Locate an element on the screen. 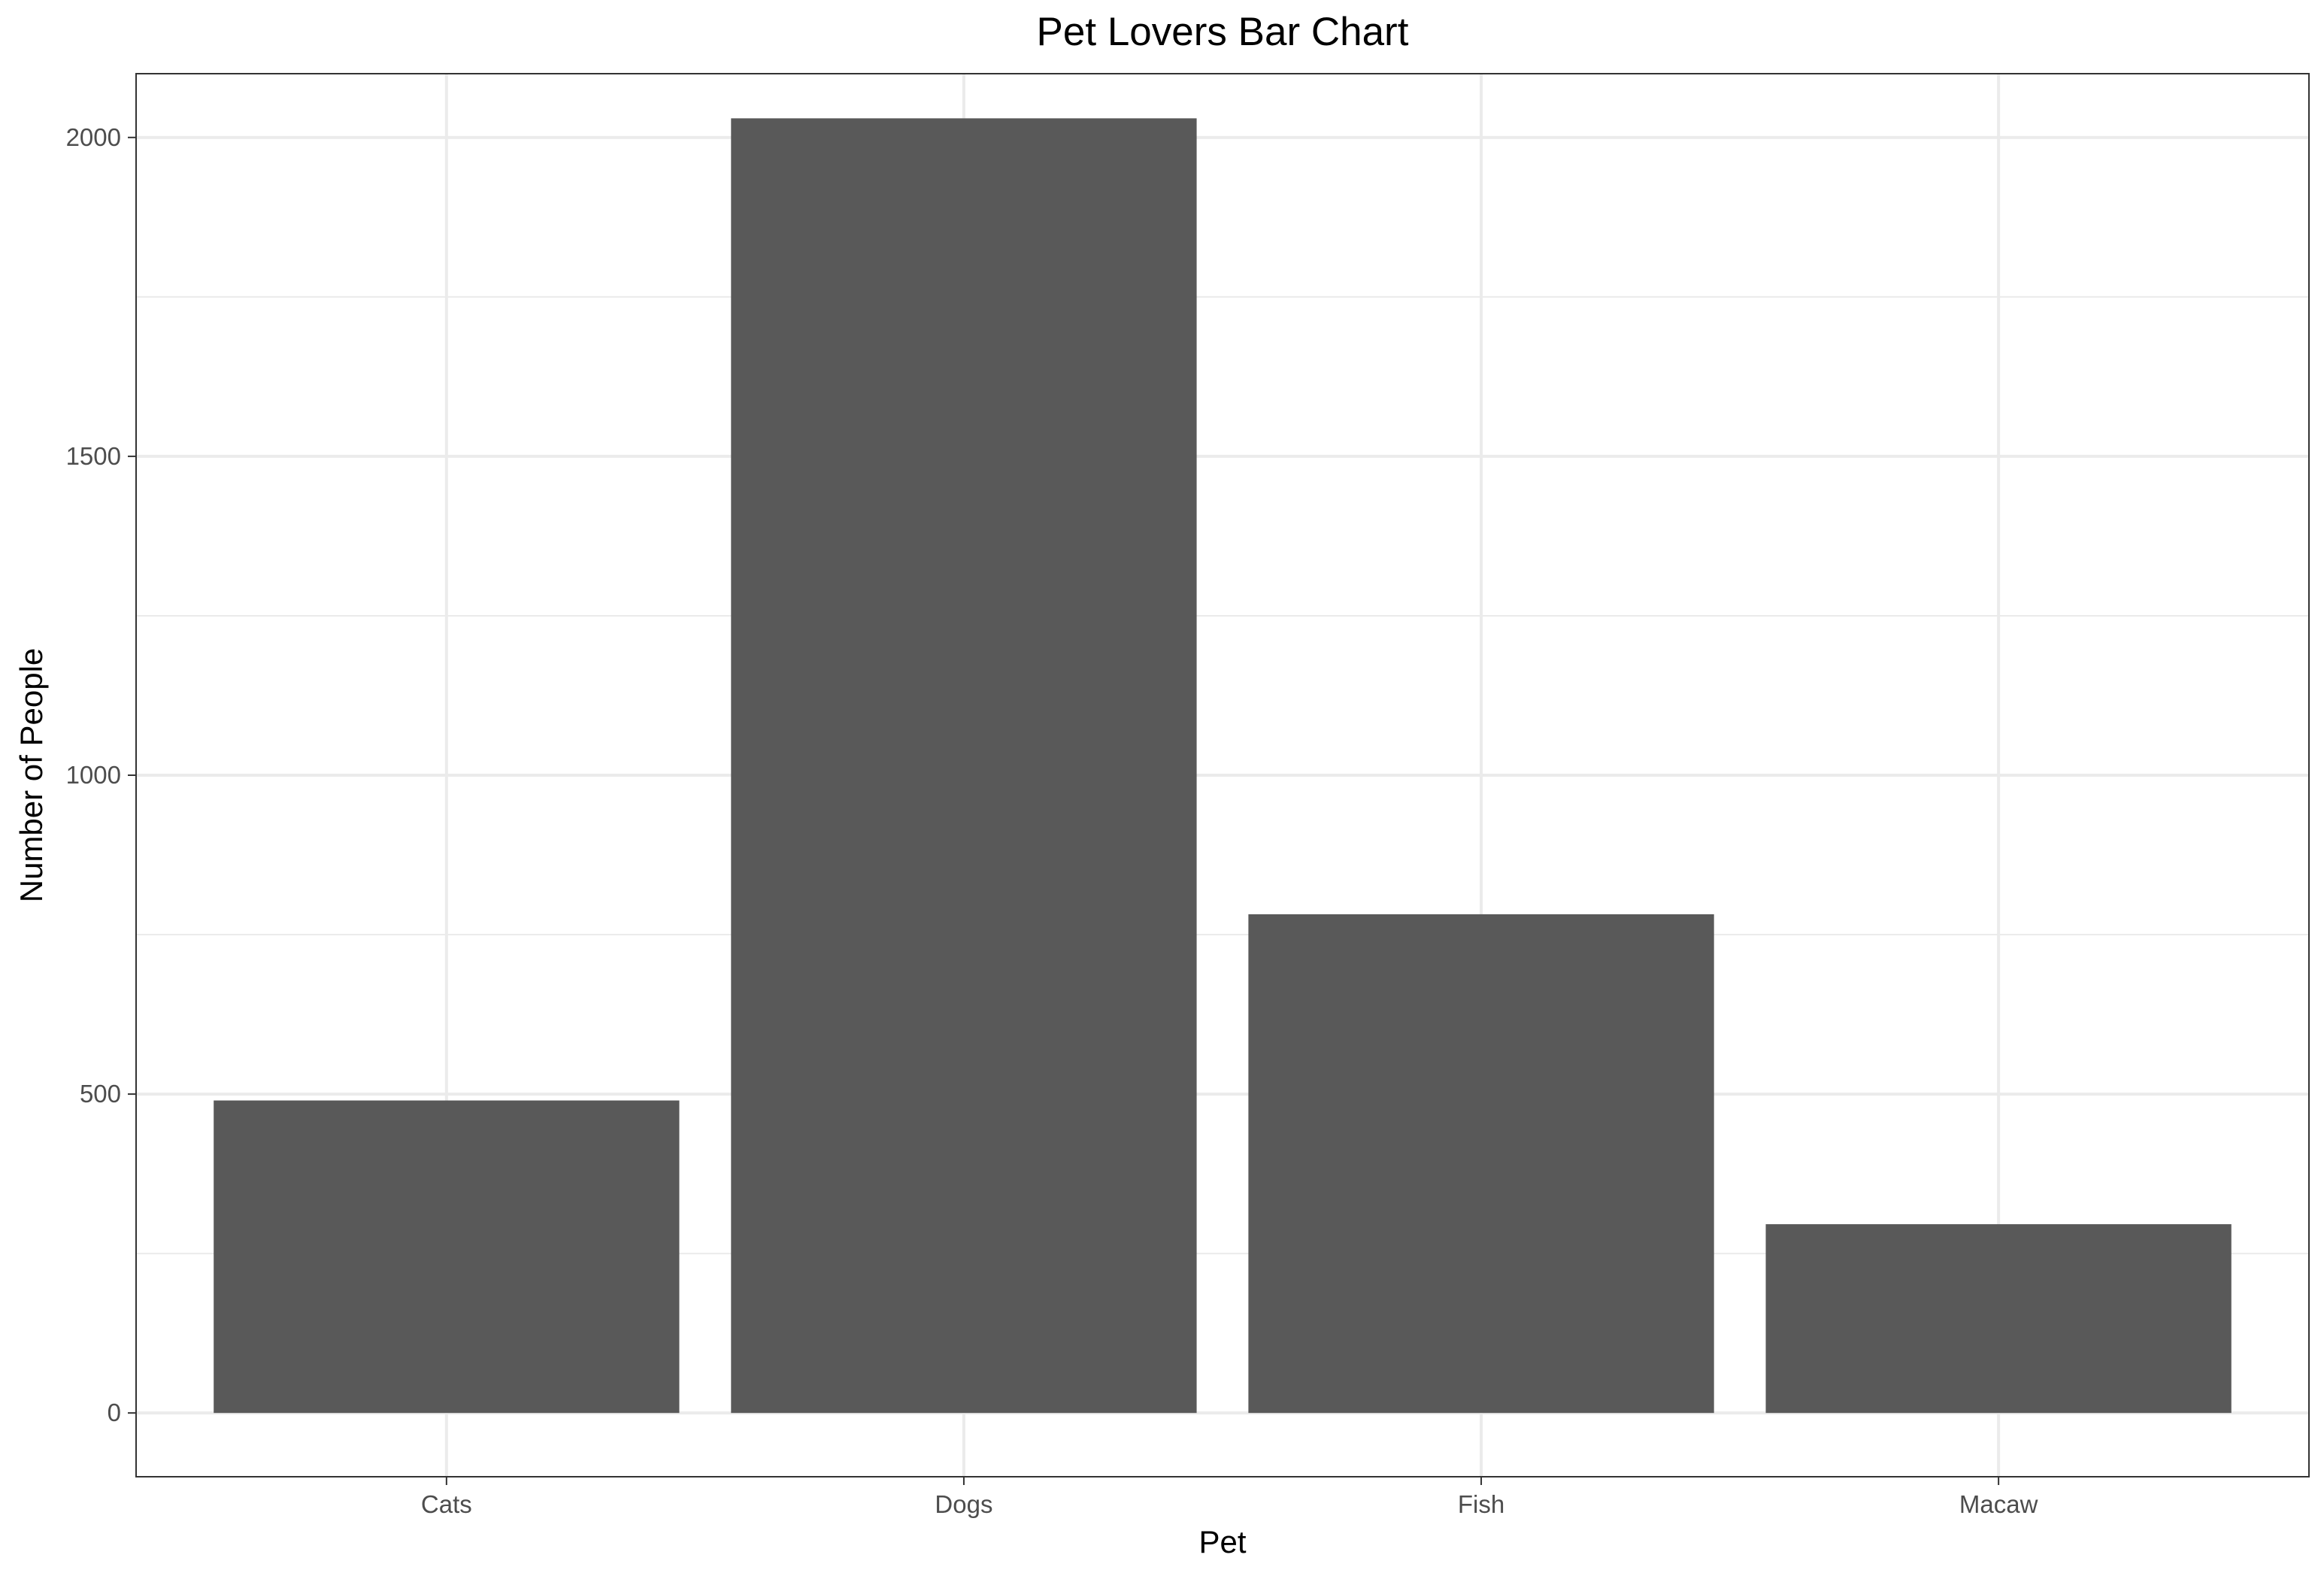 The image size is (2324, 1579). y-tick-label: 1000 is located at coordinates (93, 775).